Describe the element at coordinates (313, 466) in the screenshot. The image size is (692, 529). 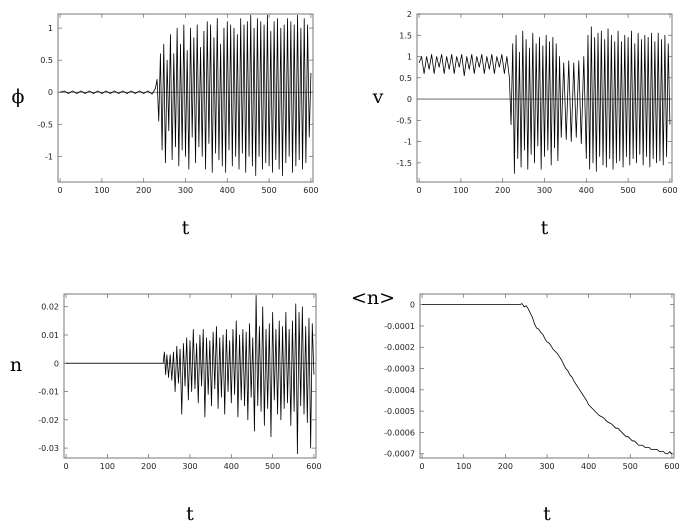
I see `chart-n-x-tick-label: 600` at that location.